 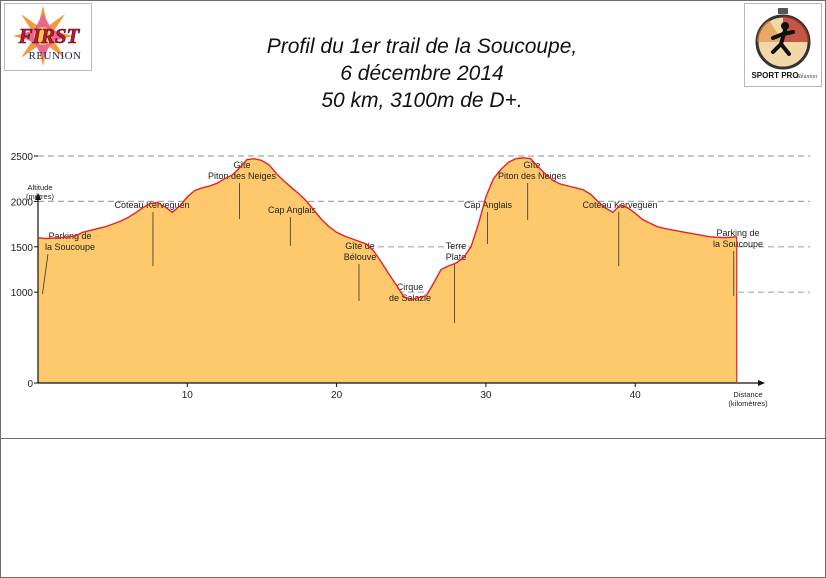 I want to click on annotation-1-leader, so click(x=45, y=274).